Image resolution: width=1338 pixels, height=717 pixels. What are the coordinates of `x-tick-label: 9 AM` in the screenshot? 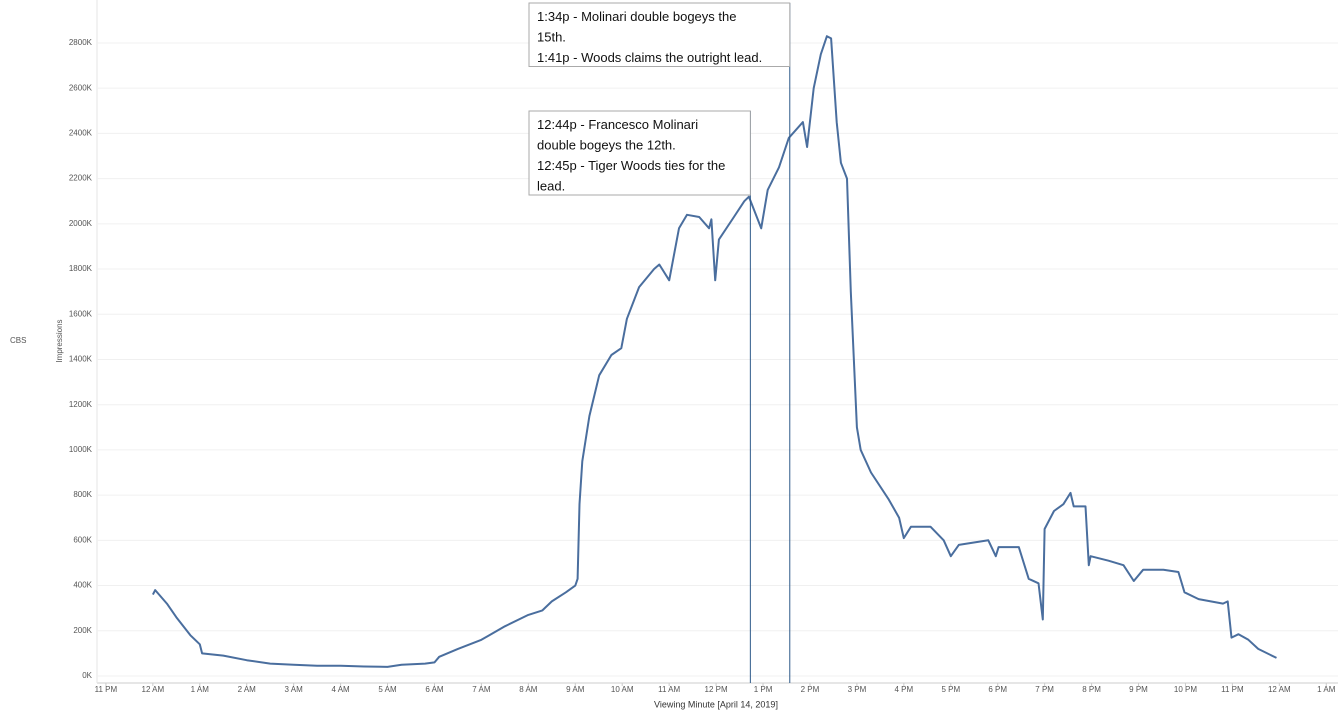 It's located at (575, 689).